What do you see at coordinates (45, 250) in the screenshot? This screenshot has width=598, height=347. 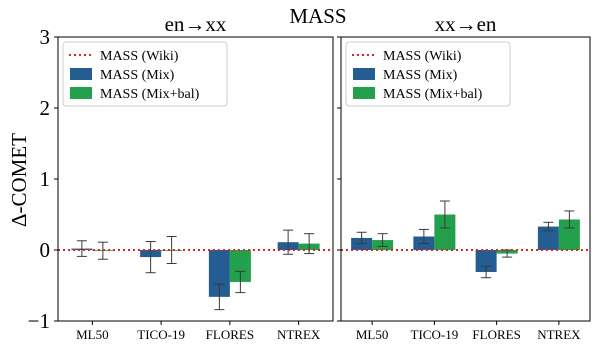 I see `y-tick-label: 0` at bounding box center [45, 250].